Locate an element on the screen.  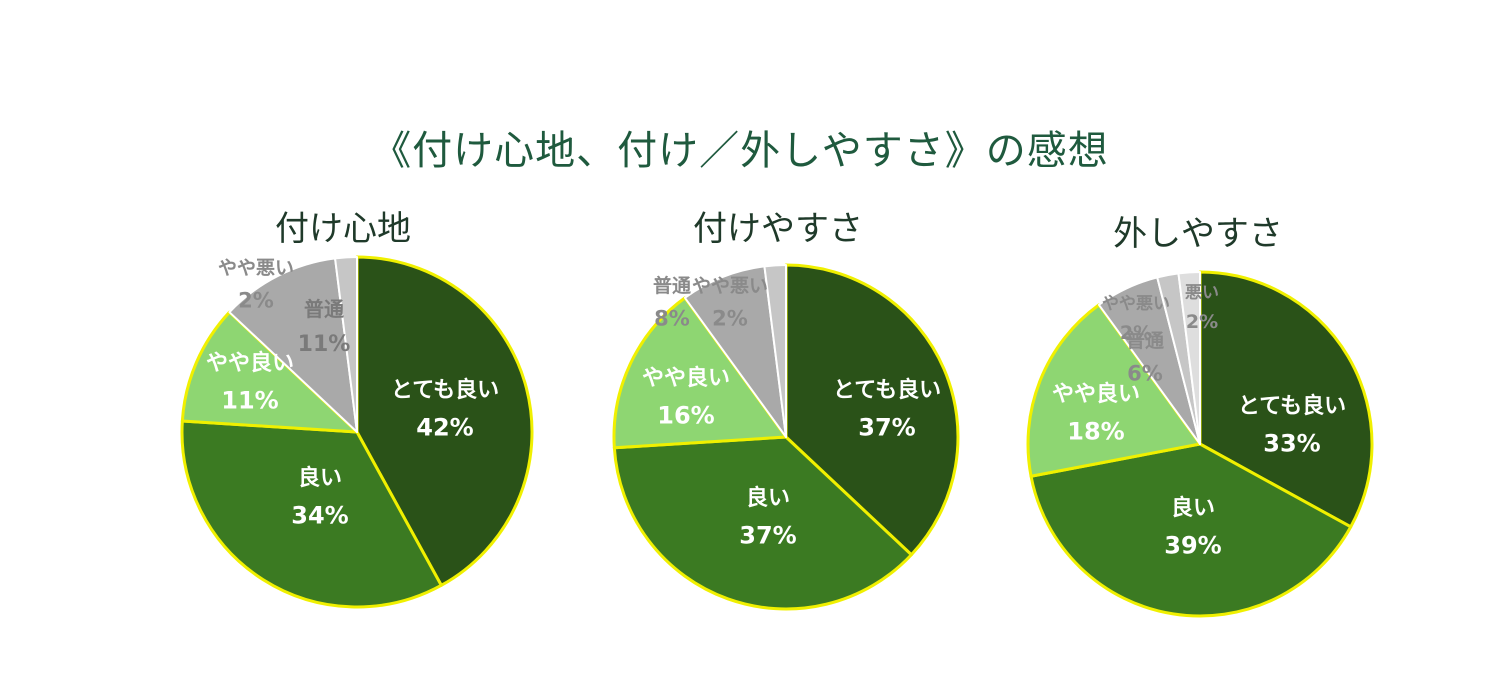
slice-value: 8% is located at coordinates (672, 318).